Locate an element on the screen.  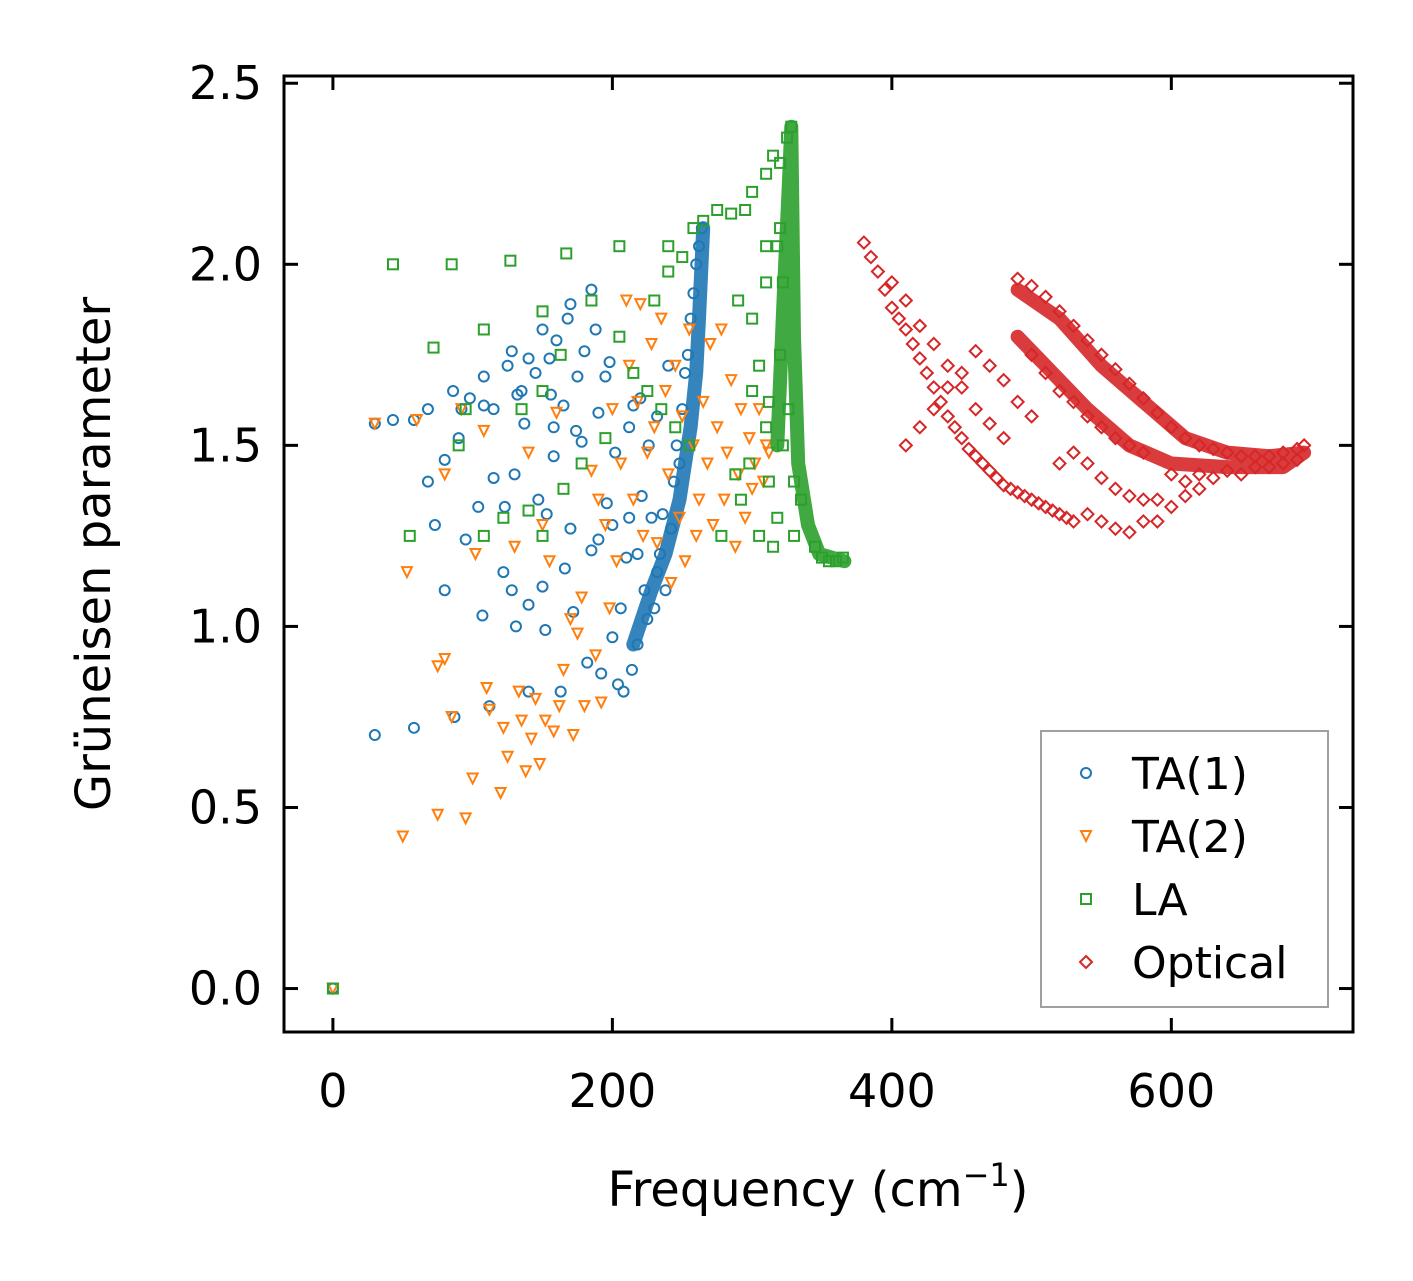
x-tick-label: 600 is located at coordinates (1171, 1091).